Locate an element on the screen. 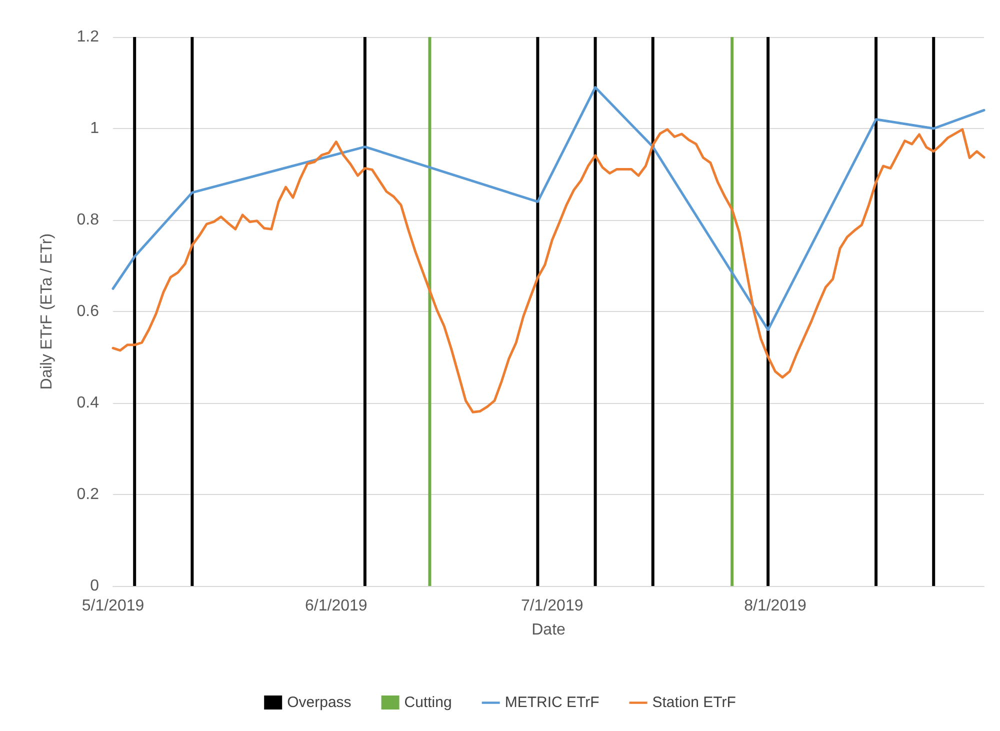  y-tick-label: 0 is located at coordinates (95, 586).